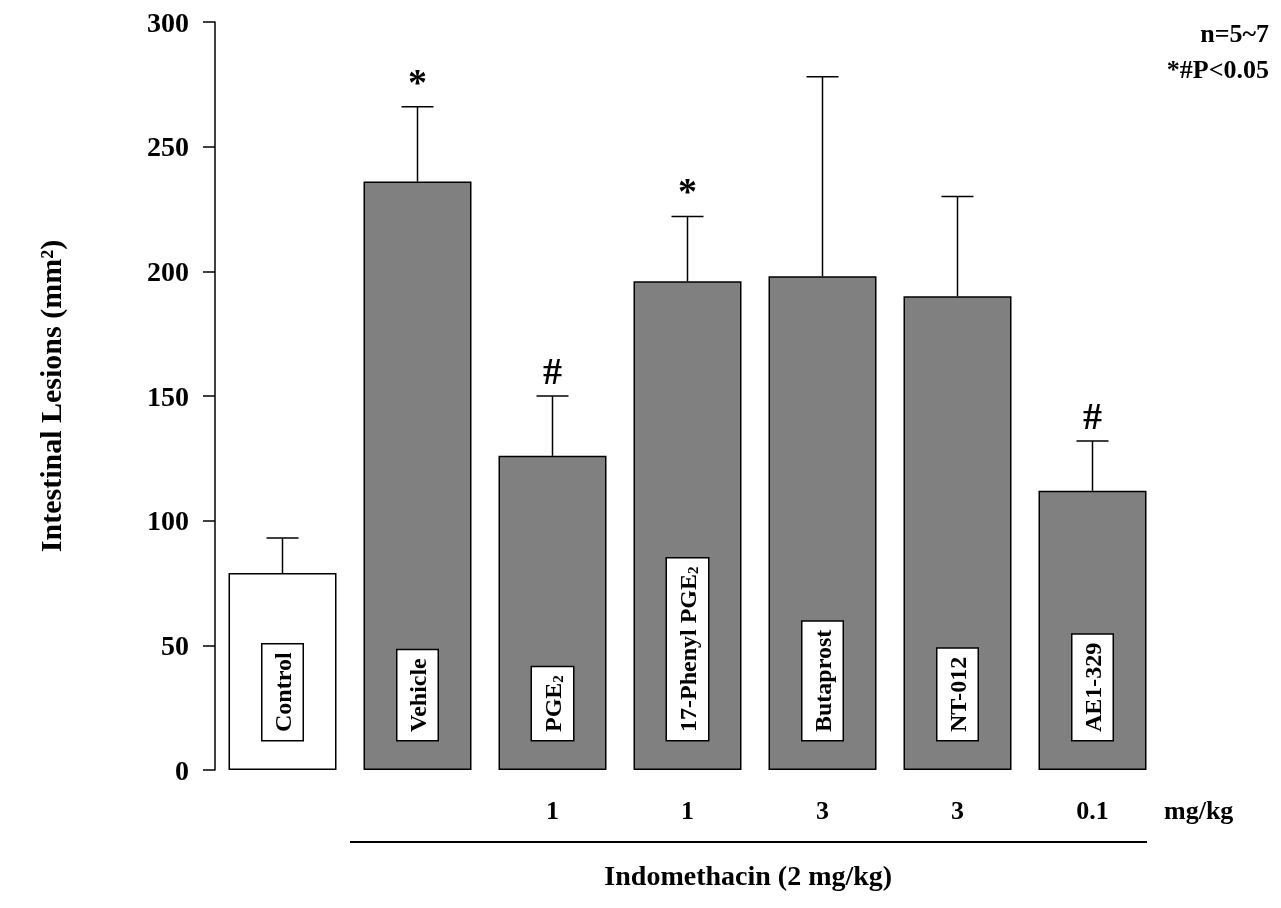 Image resolution: width=1281 pixels, height=908 pixels. What do you see at coordinates (168, 521) in the screenshot?
I see `y-tick-label: 100` at bounding box center [168, 521].